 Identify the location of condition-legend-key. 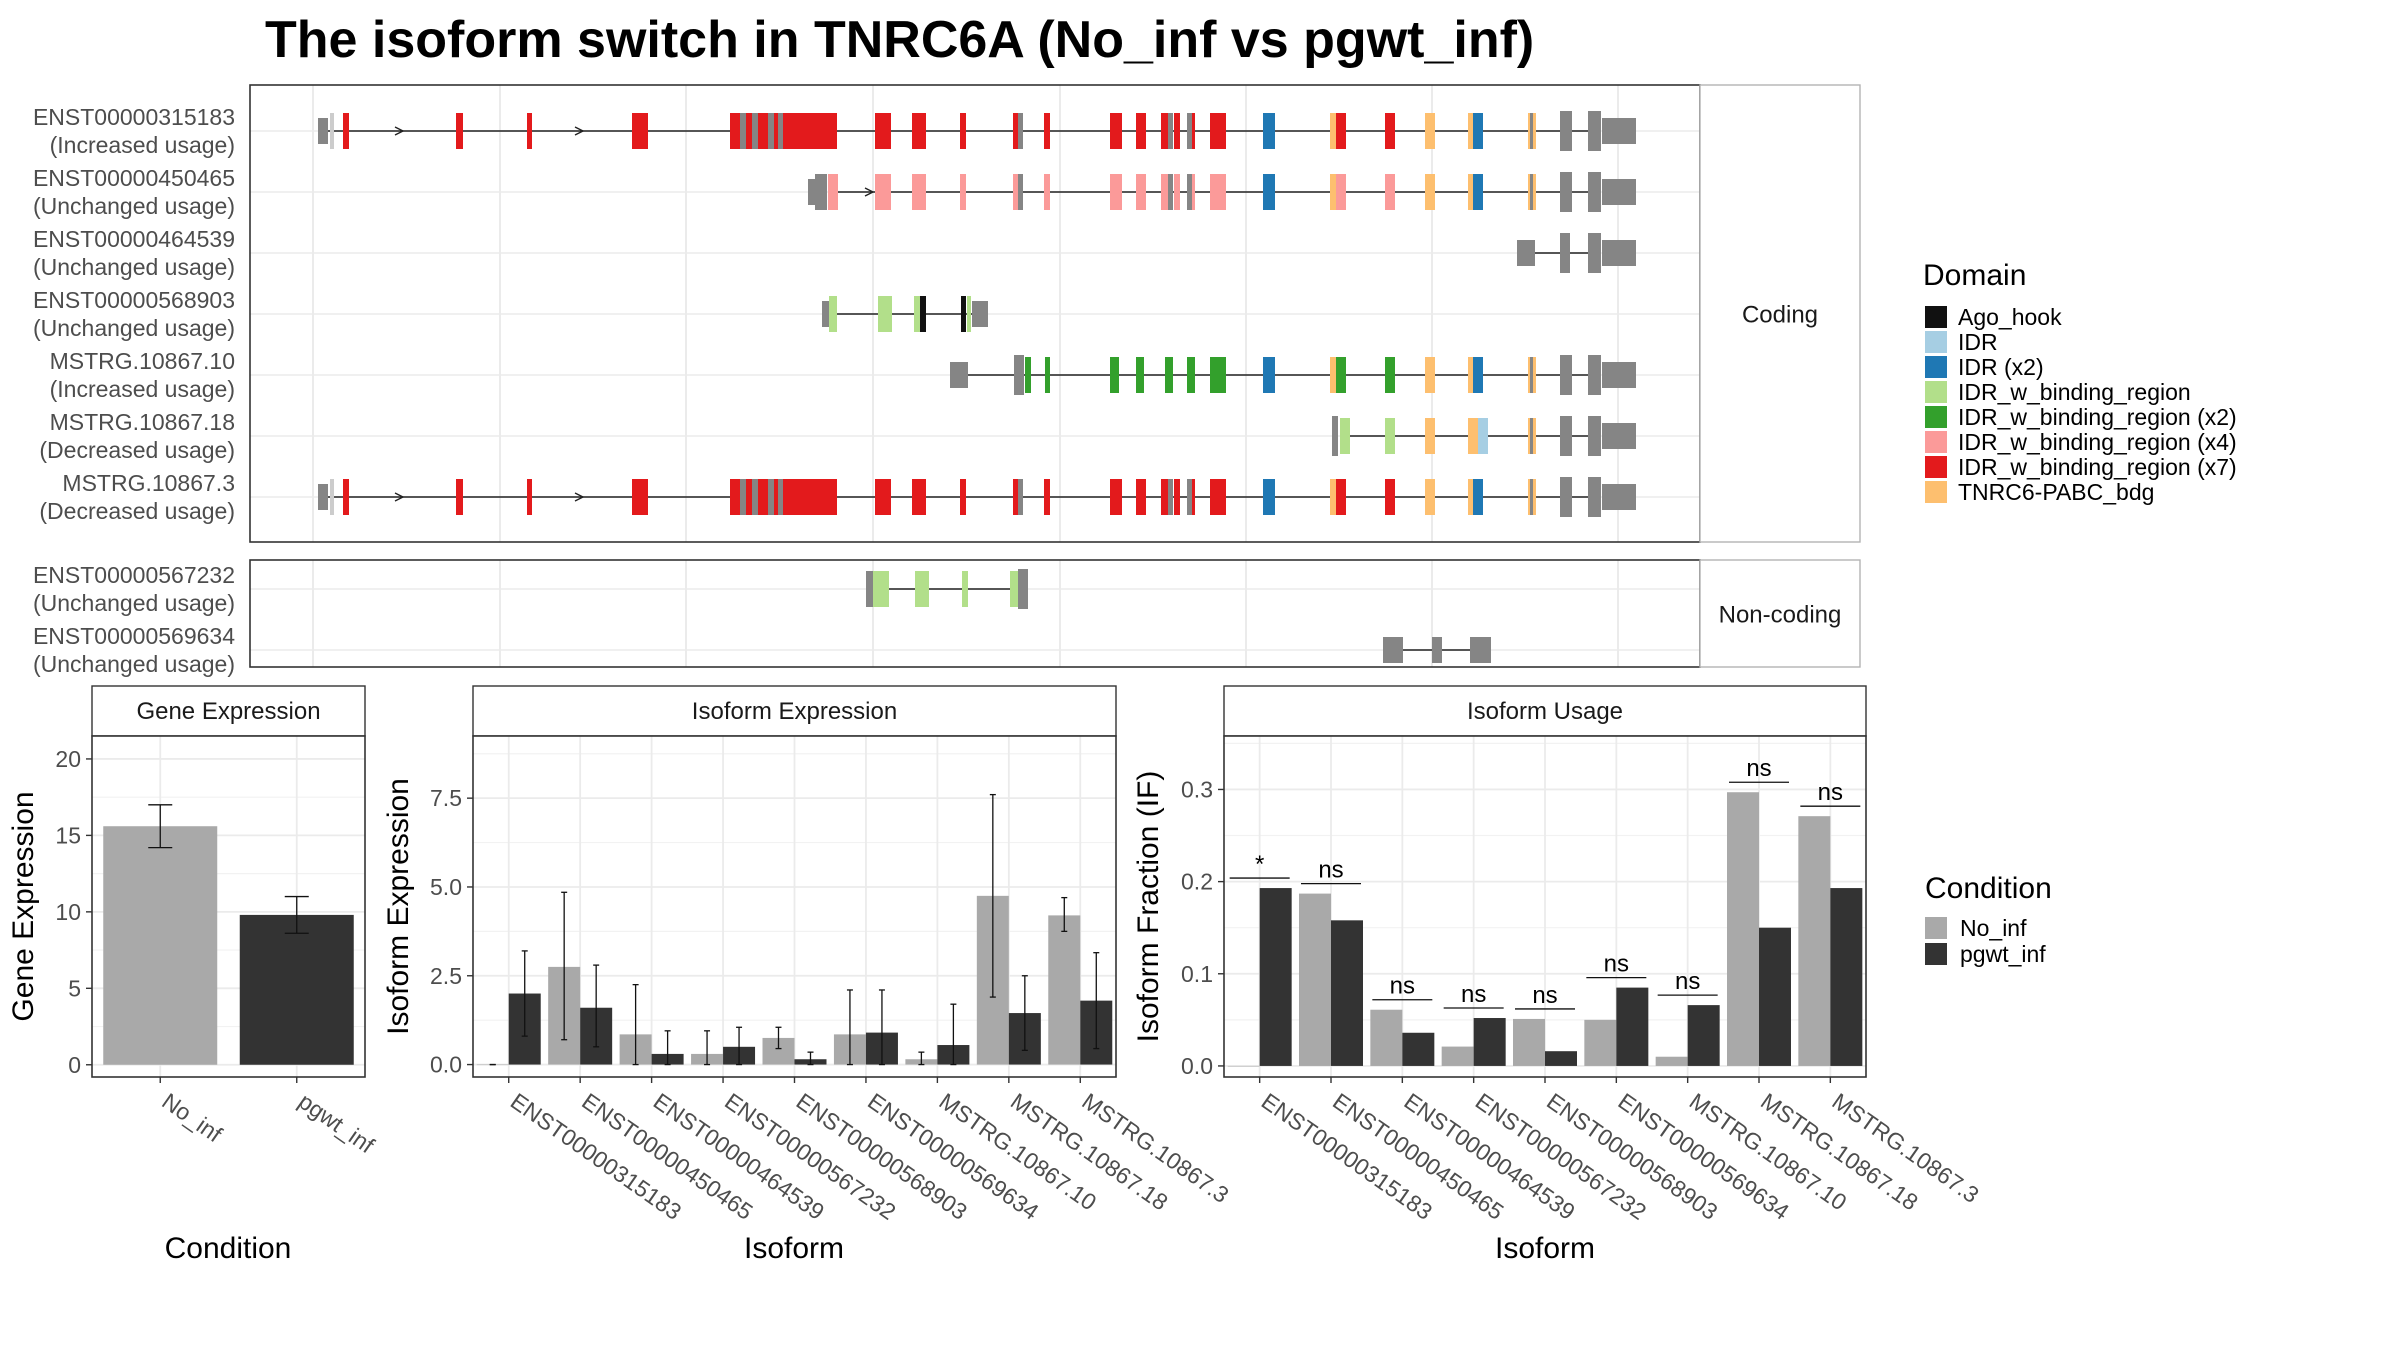
(1936, 928).